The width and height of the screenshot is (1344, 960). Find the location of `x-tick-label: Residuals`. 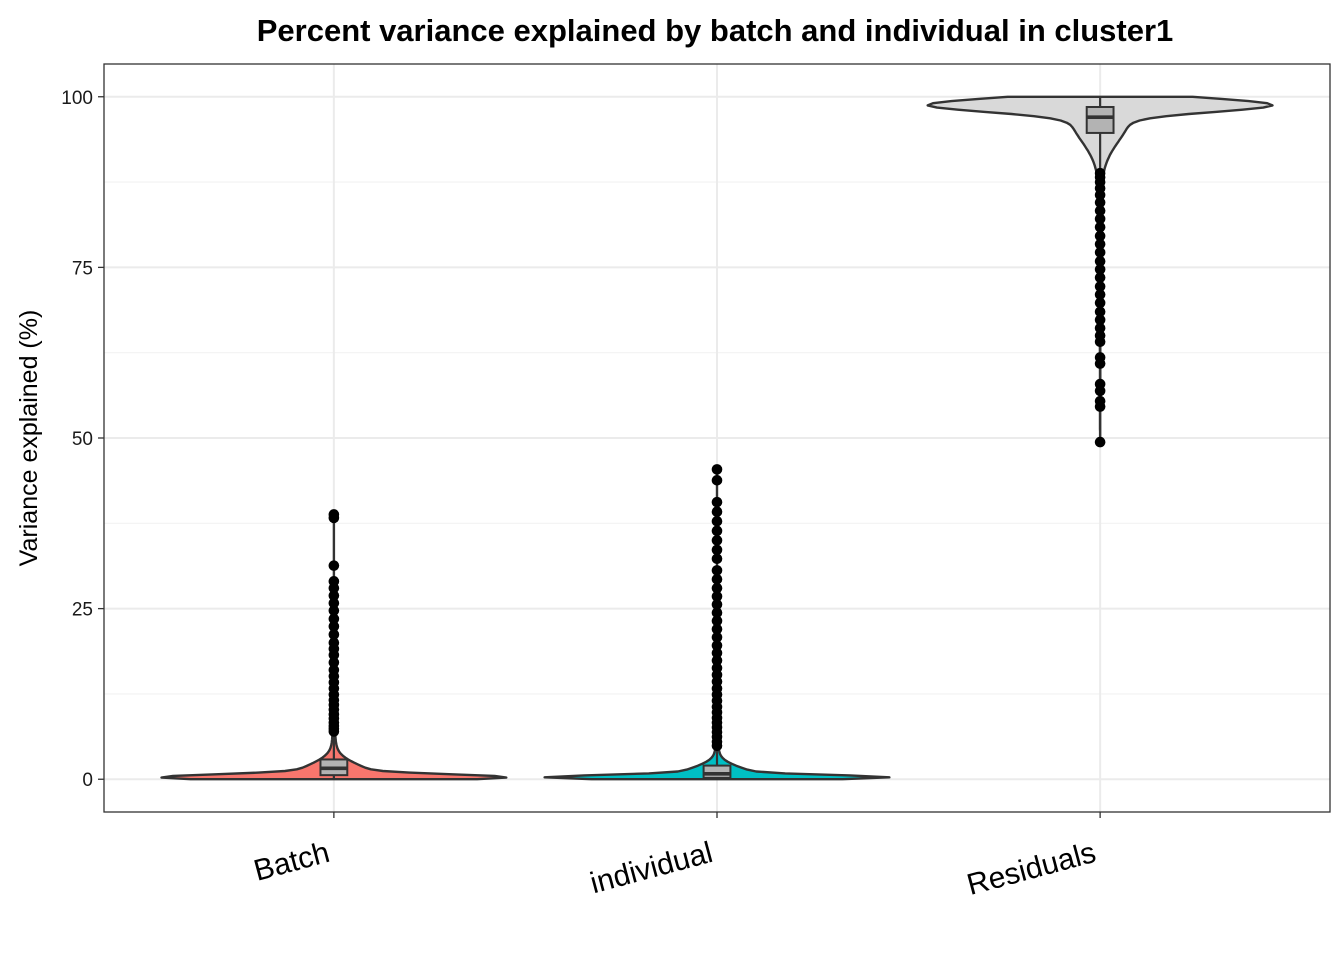

x-tick-label: Residuals is located at coordinates (1032, 869).